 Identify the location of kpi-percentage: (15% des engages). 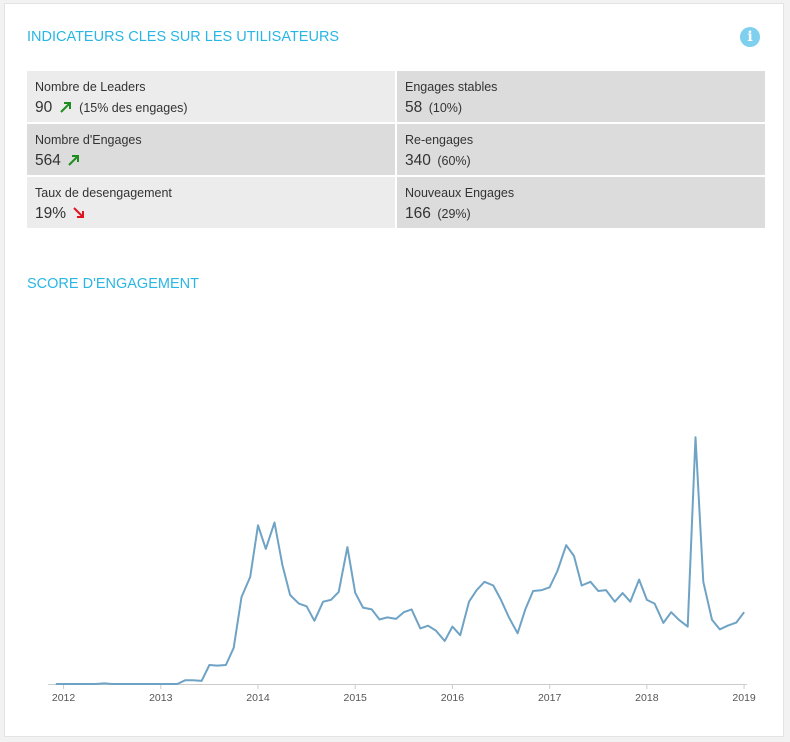
(133, 108).